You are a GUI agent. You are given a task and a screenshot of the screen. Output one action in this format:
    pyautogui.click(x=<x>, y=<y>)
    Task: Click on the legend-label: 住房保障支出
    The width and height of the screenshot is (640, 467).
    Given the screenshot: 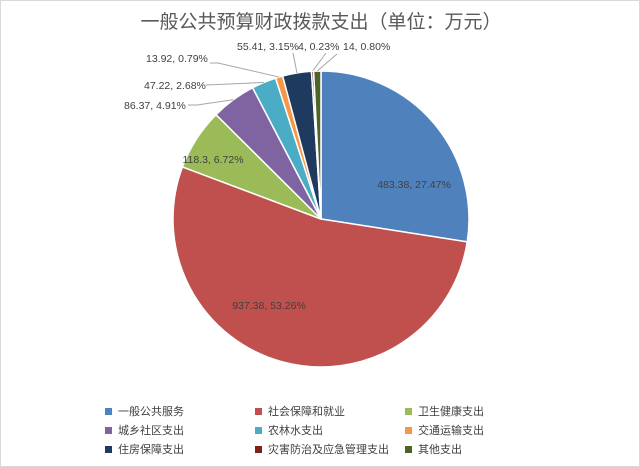 What is the action you would take?
    pyautogui.click(x=151, y=449)
    